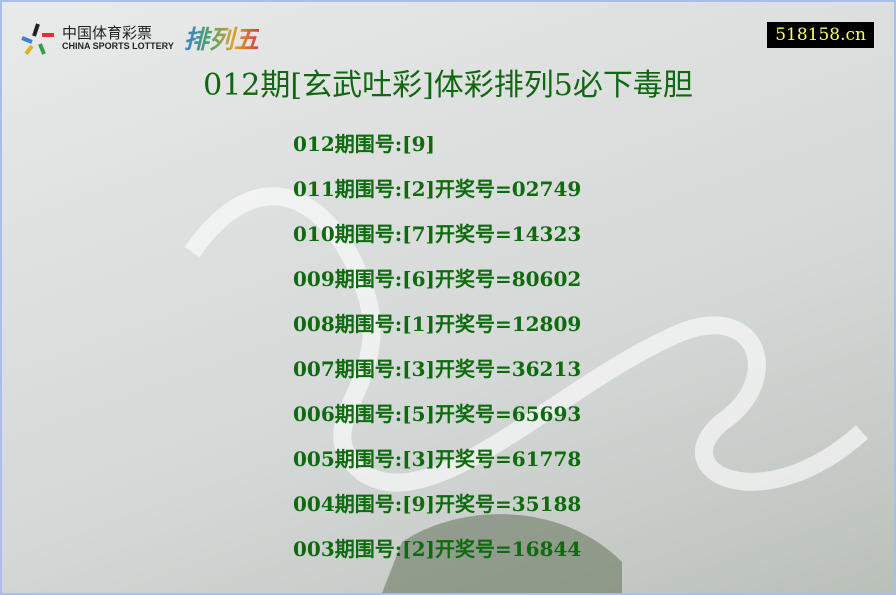  What do you see at coordinates (364, 144) in the screenshot?
I see `list-item: 012期围号:[9]` at bounding box center [364, 144].